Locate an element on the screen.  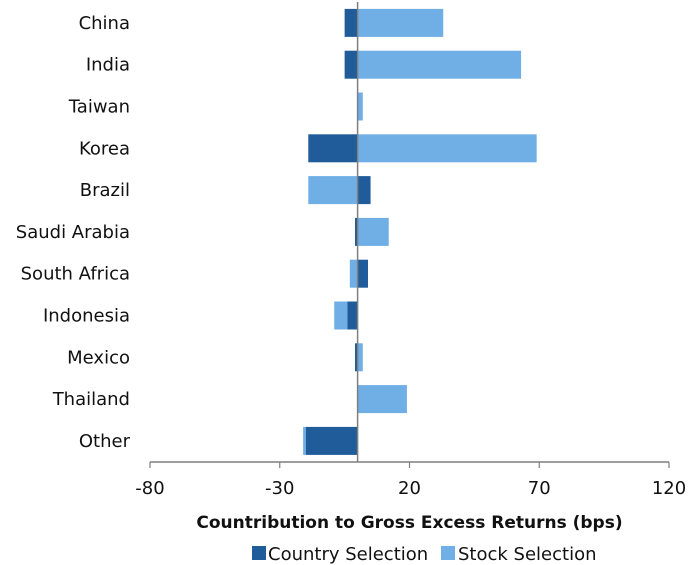
bar-country-selection-china is located at coordinates (351, 22).